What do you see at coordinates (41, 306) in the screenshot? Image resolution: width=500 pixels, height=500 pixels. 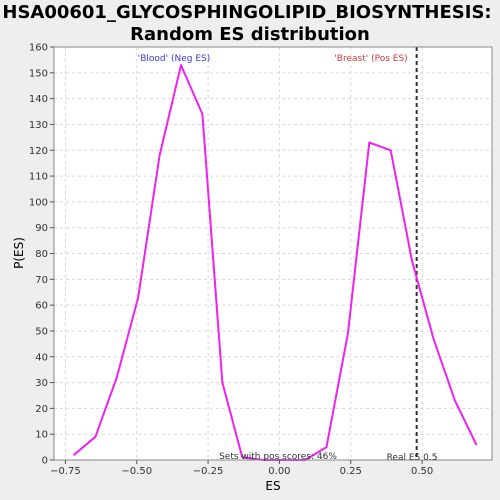 I see `y-tick-label: 60` at bounding box center [41, 306].